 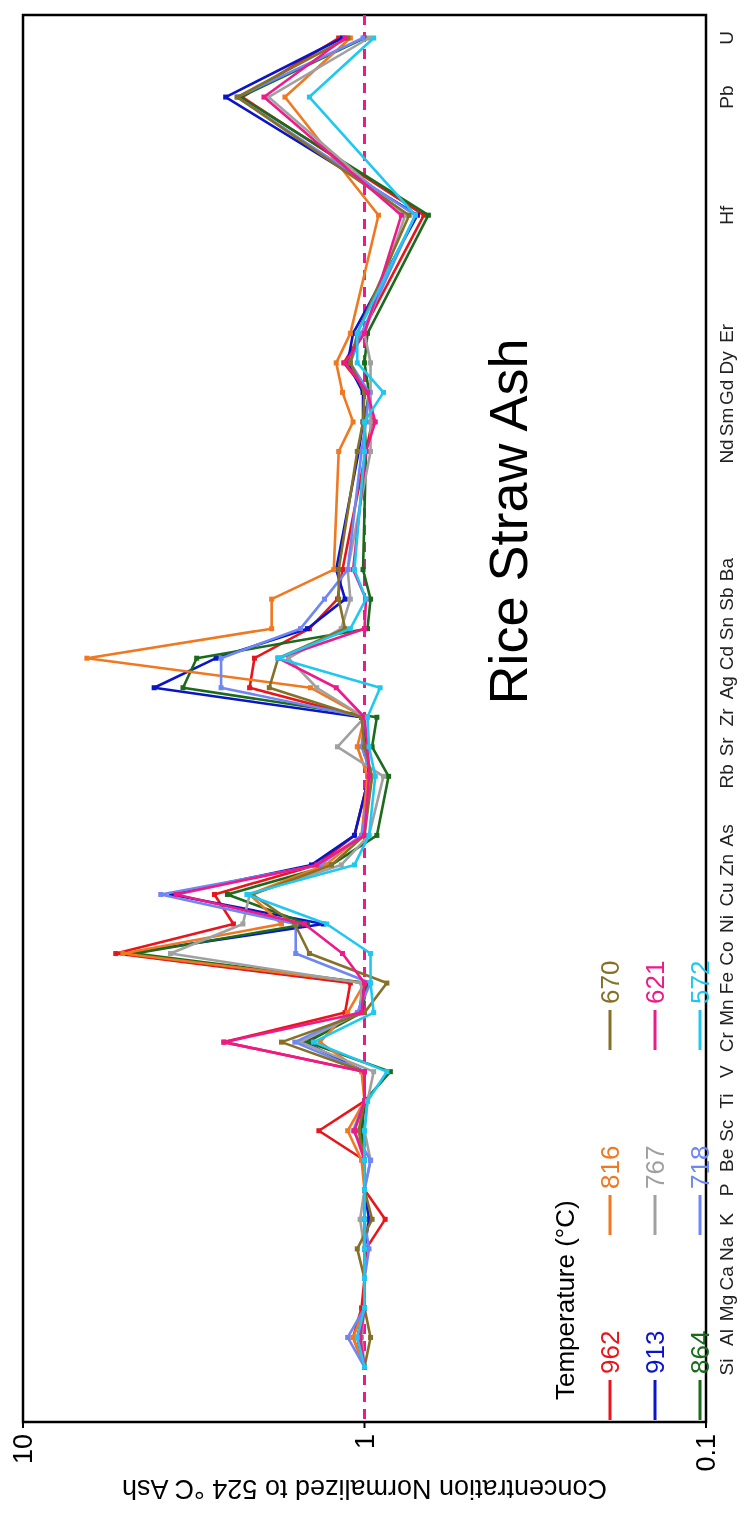 I want to click on y-tick-label: Co, so click(x=726, y=953).